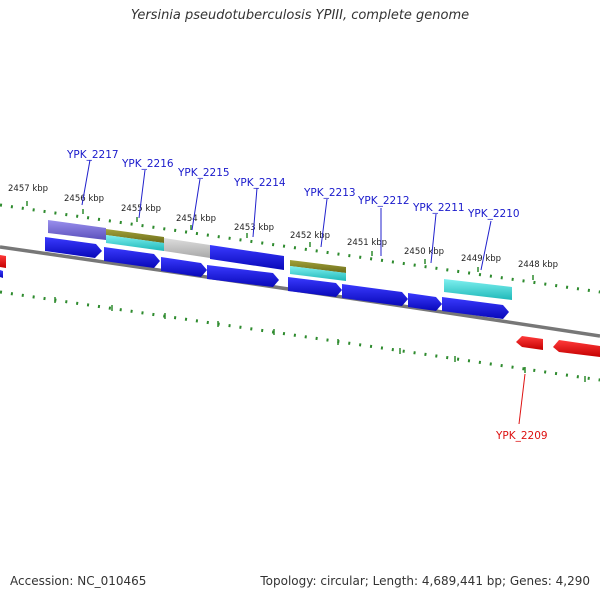  What do you see at coordinates (1, 274) in the screenshot?
I see `gene-arrow-left-edge-blue` at bounding box center [1, 274].